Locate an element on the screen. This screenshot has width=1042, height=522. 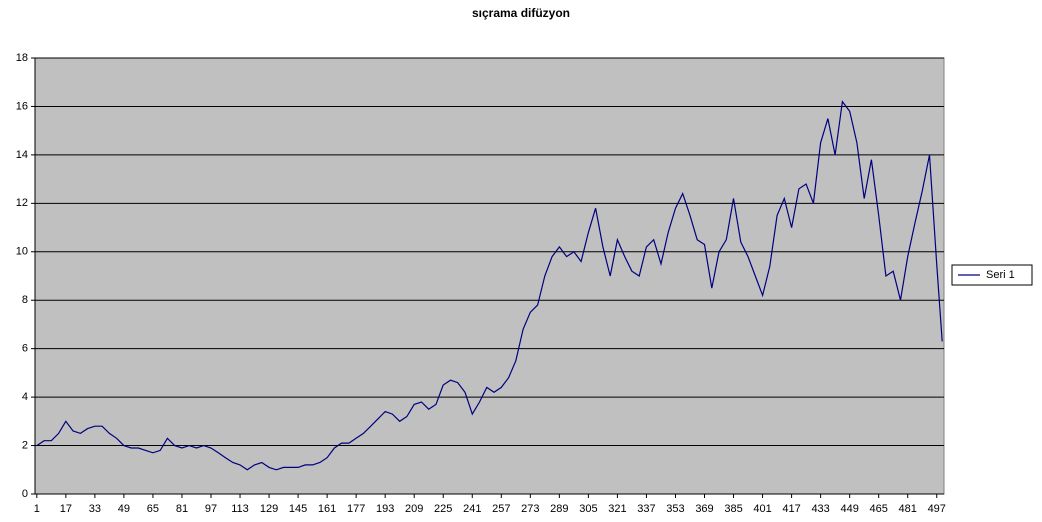
x-tick-label: 209 is located at coordinates (414, 509).